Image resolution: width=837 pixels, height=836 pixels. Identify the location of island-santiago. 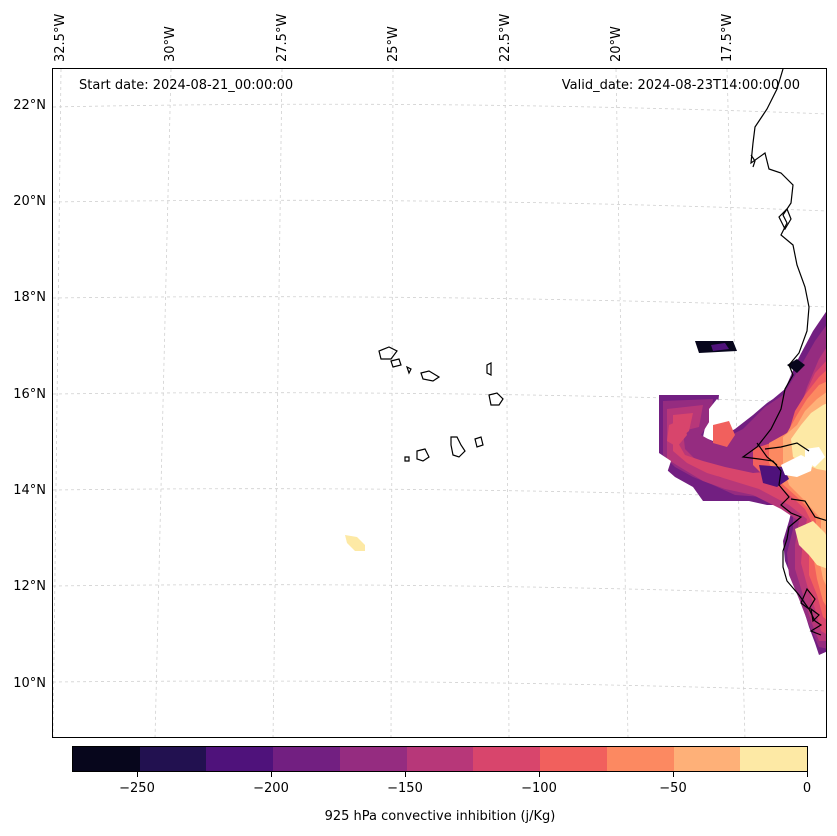
(458, 447).